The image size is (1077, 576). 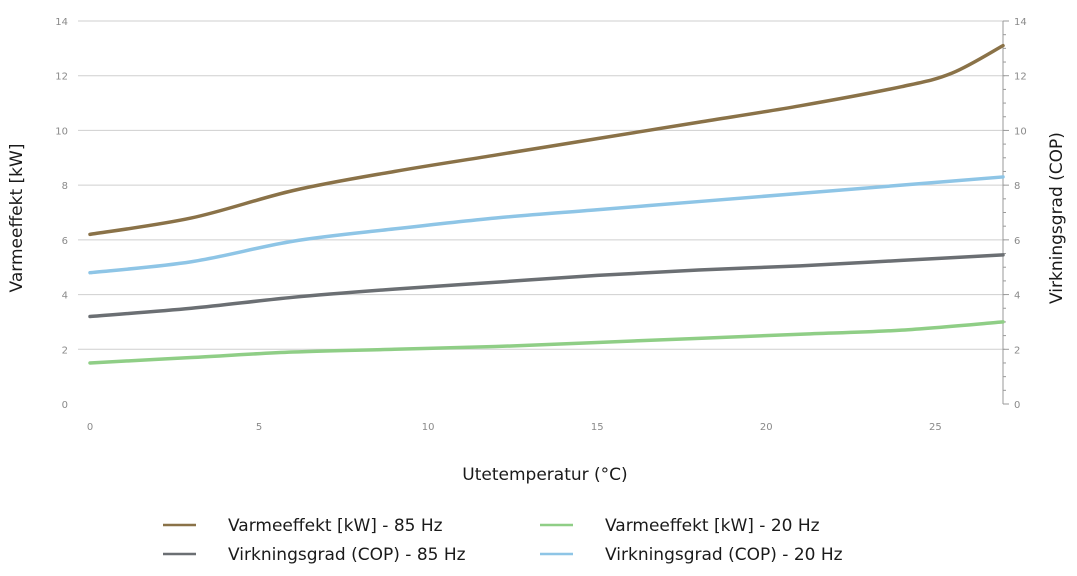 I want to click on right-y-tick-label: 2, so click(x=1017, y=350).